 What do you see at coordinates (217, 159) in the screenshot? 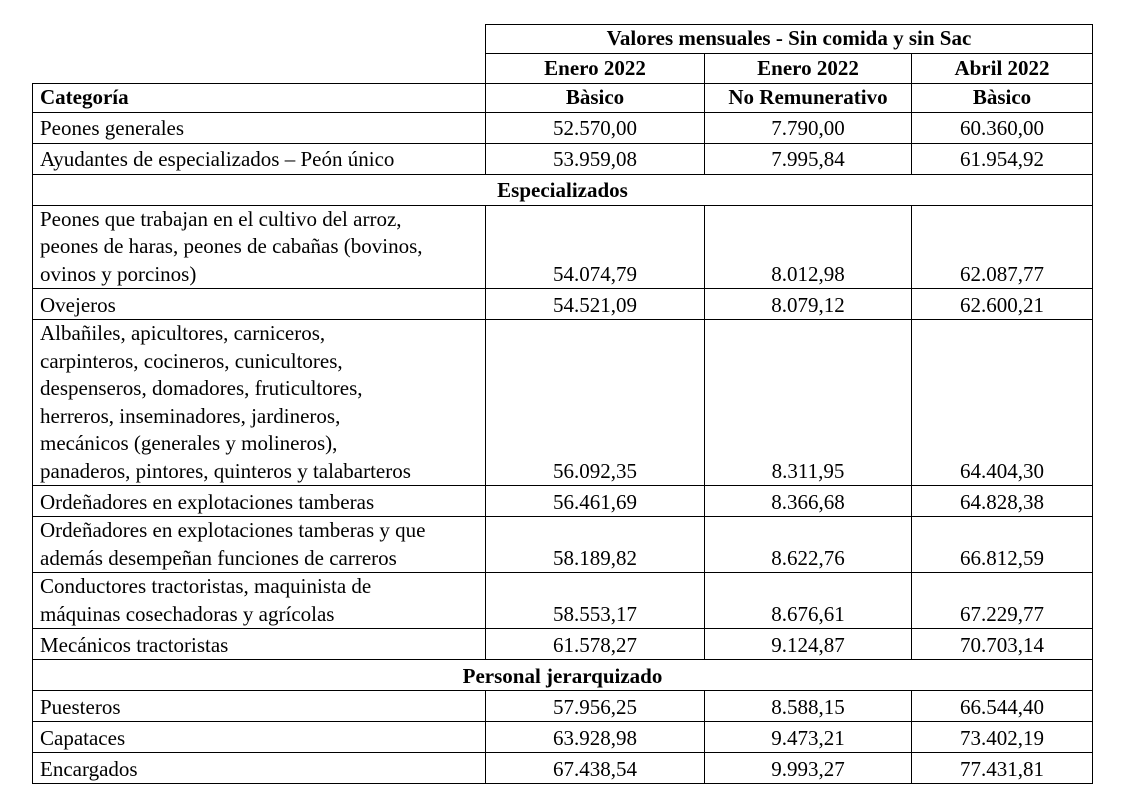
I see `category-line: Ayudantes de especializados – Peón único` at bounding box center [217, 159].